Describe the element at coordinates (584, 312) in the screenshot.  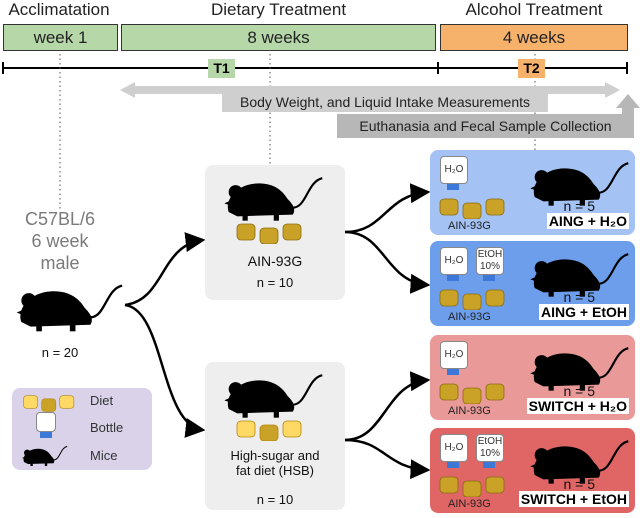
I see `group-label: AING + EtOH` at that location.